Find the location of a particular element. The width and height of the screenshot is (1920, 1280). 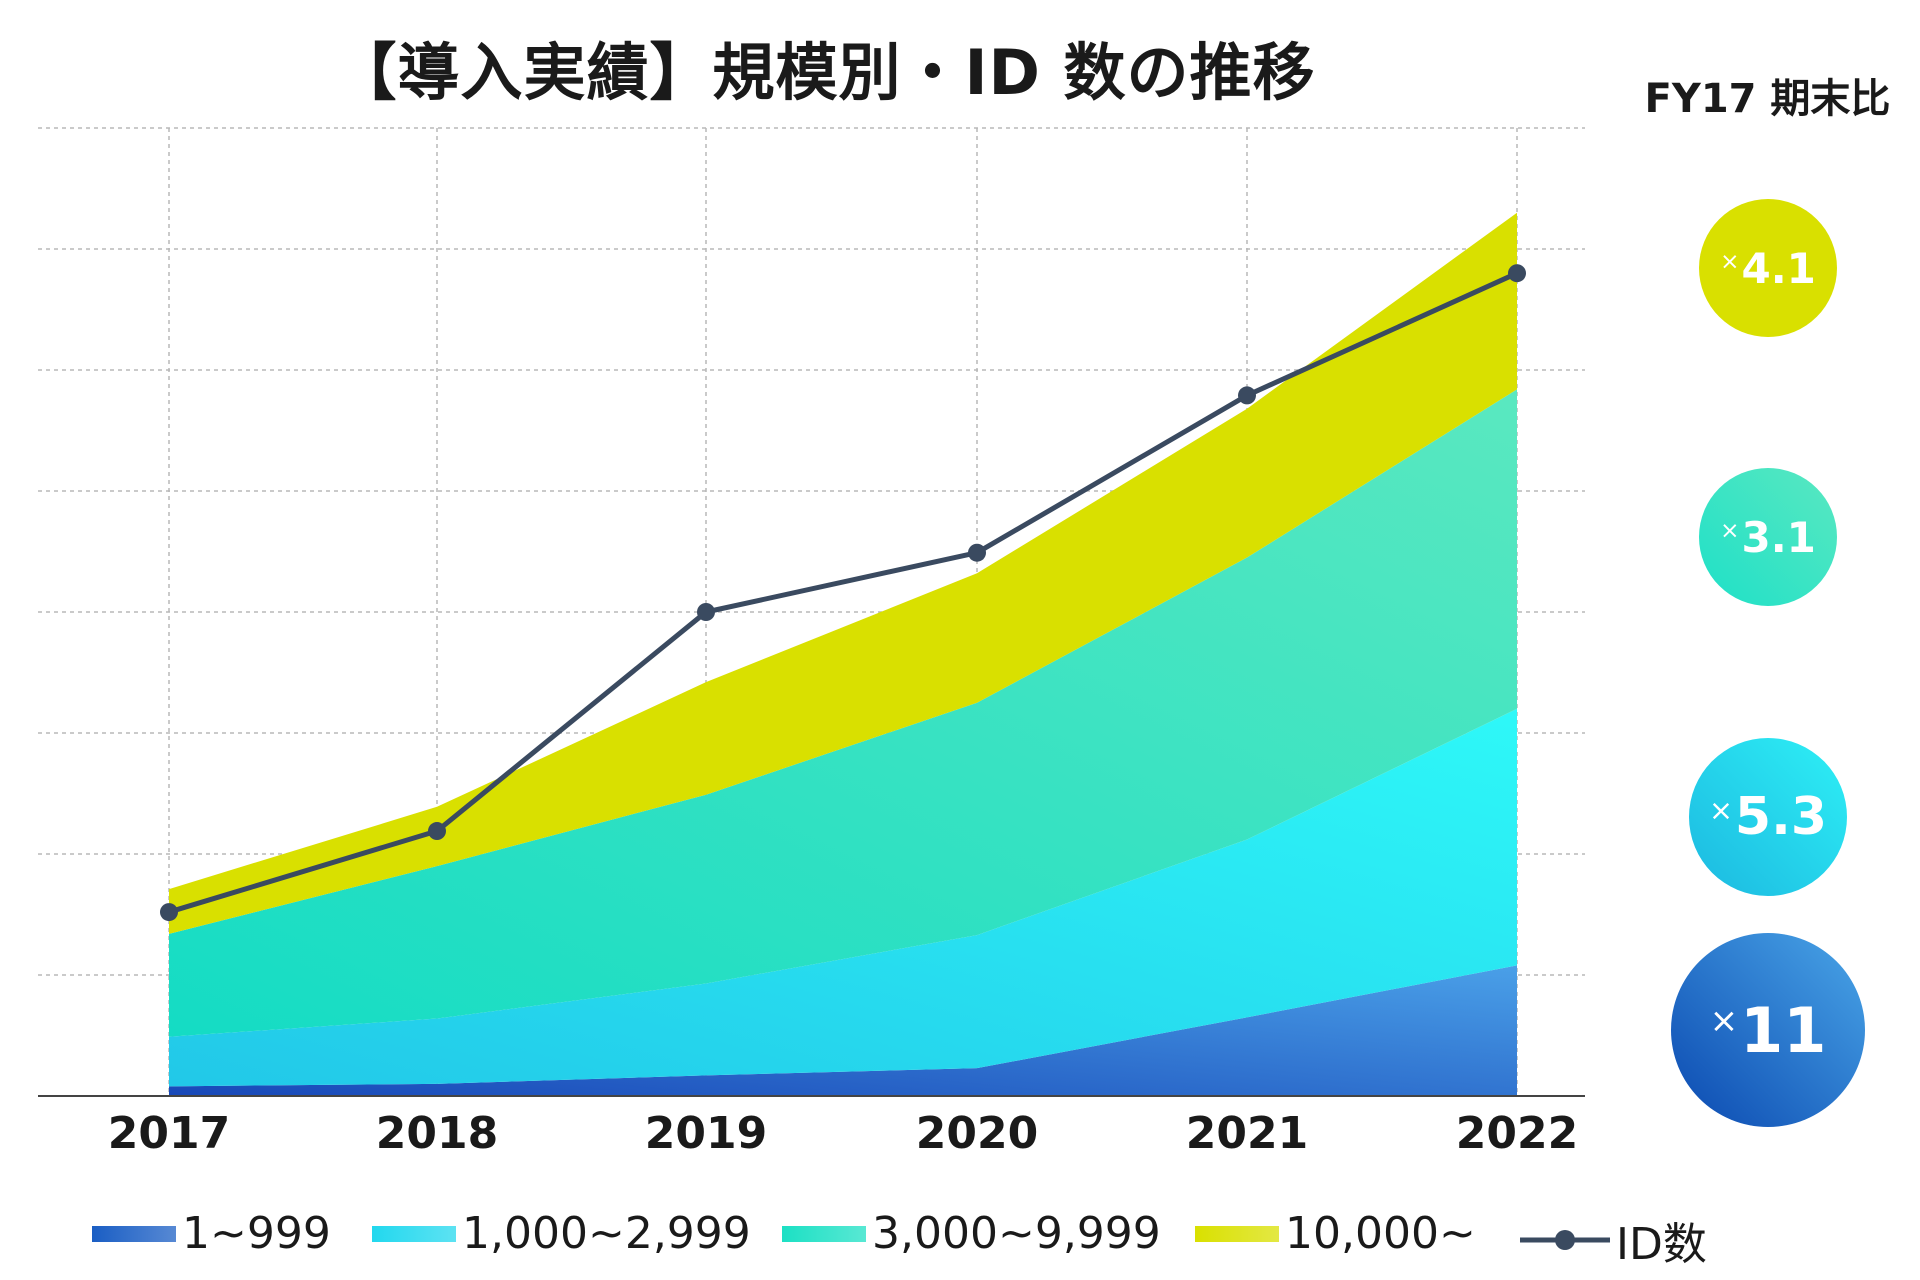

legend: 1~999 1,000~2,999 3,000~9,999 10,000~ ID数 is located at coordinates (960, 1235).